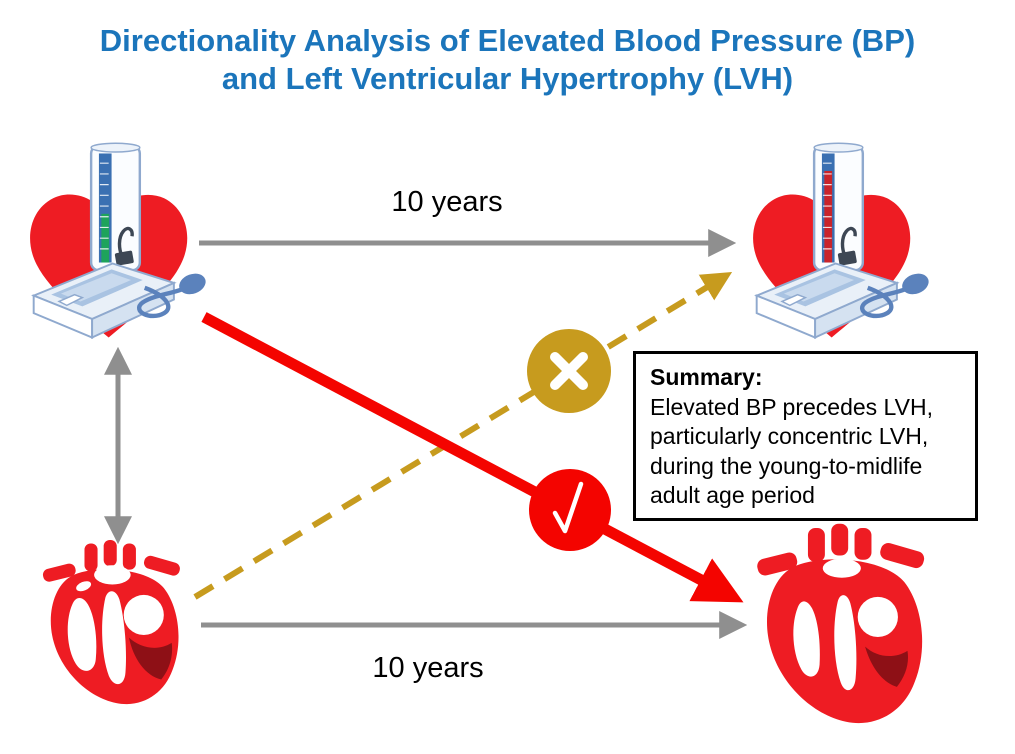 The image size is (1015, 754). I want to click on bottom-duration-label: 10 years, so click(428, 668).